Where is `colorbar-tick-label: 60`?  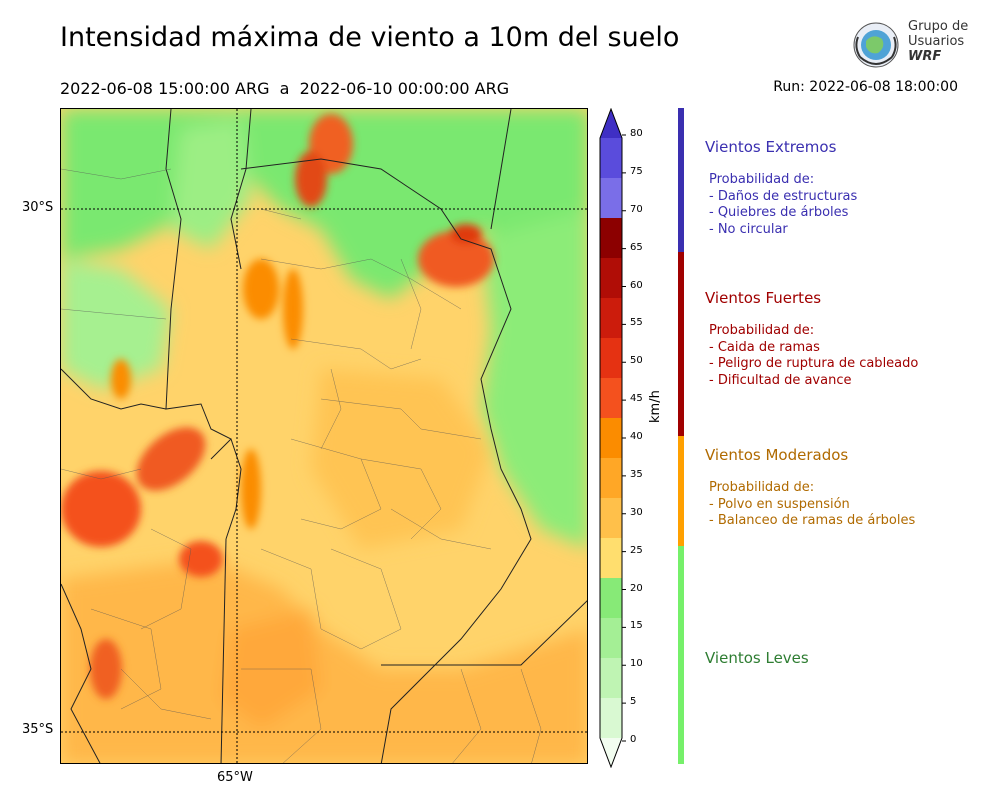
colorbar-tick-label: 60 is located at coordinates (636, 285).